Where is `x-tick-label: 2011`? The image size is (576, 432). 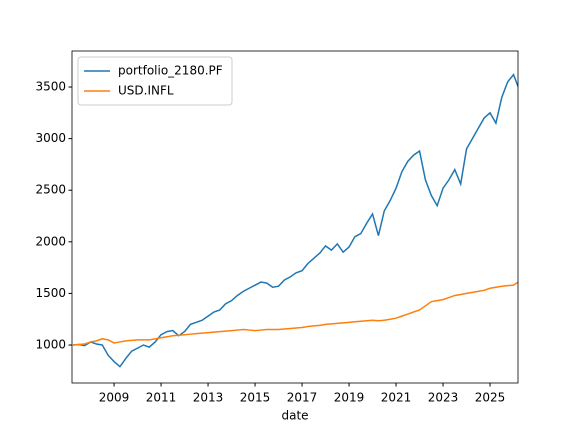
x-tick-label: 2011 is located at coordinates (161, 398).